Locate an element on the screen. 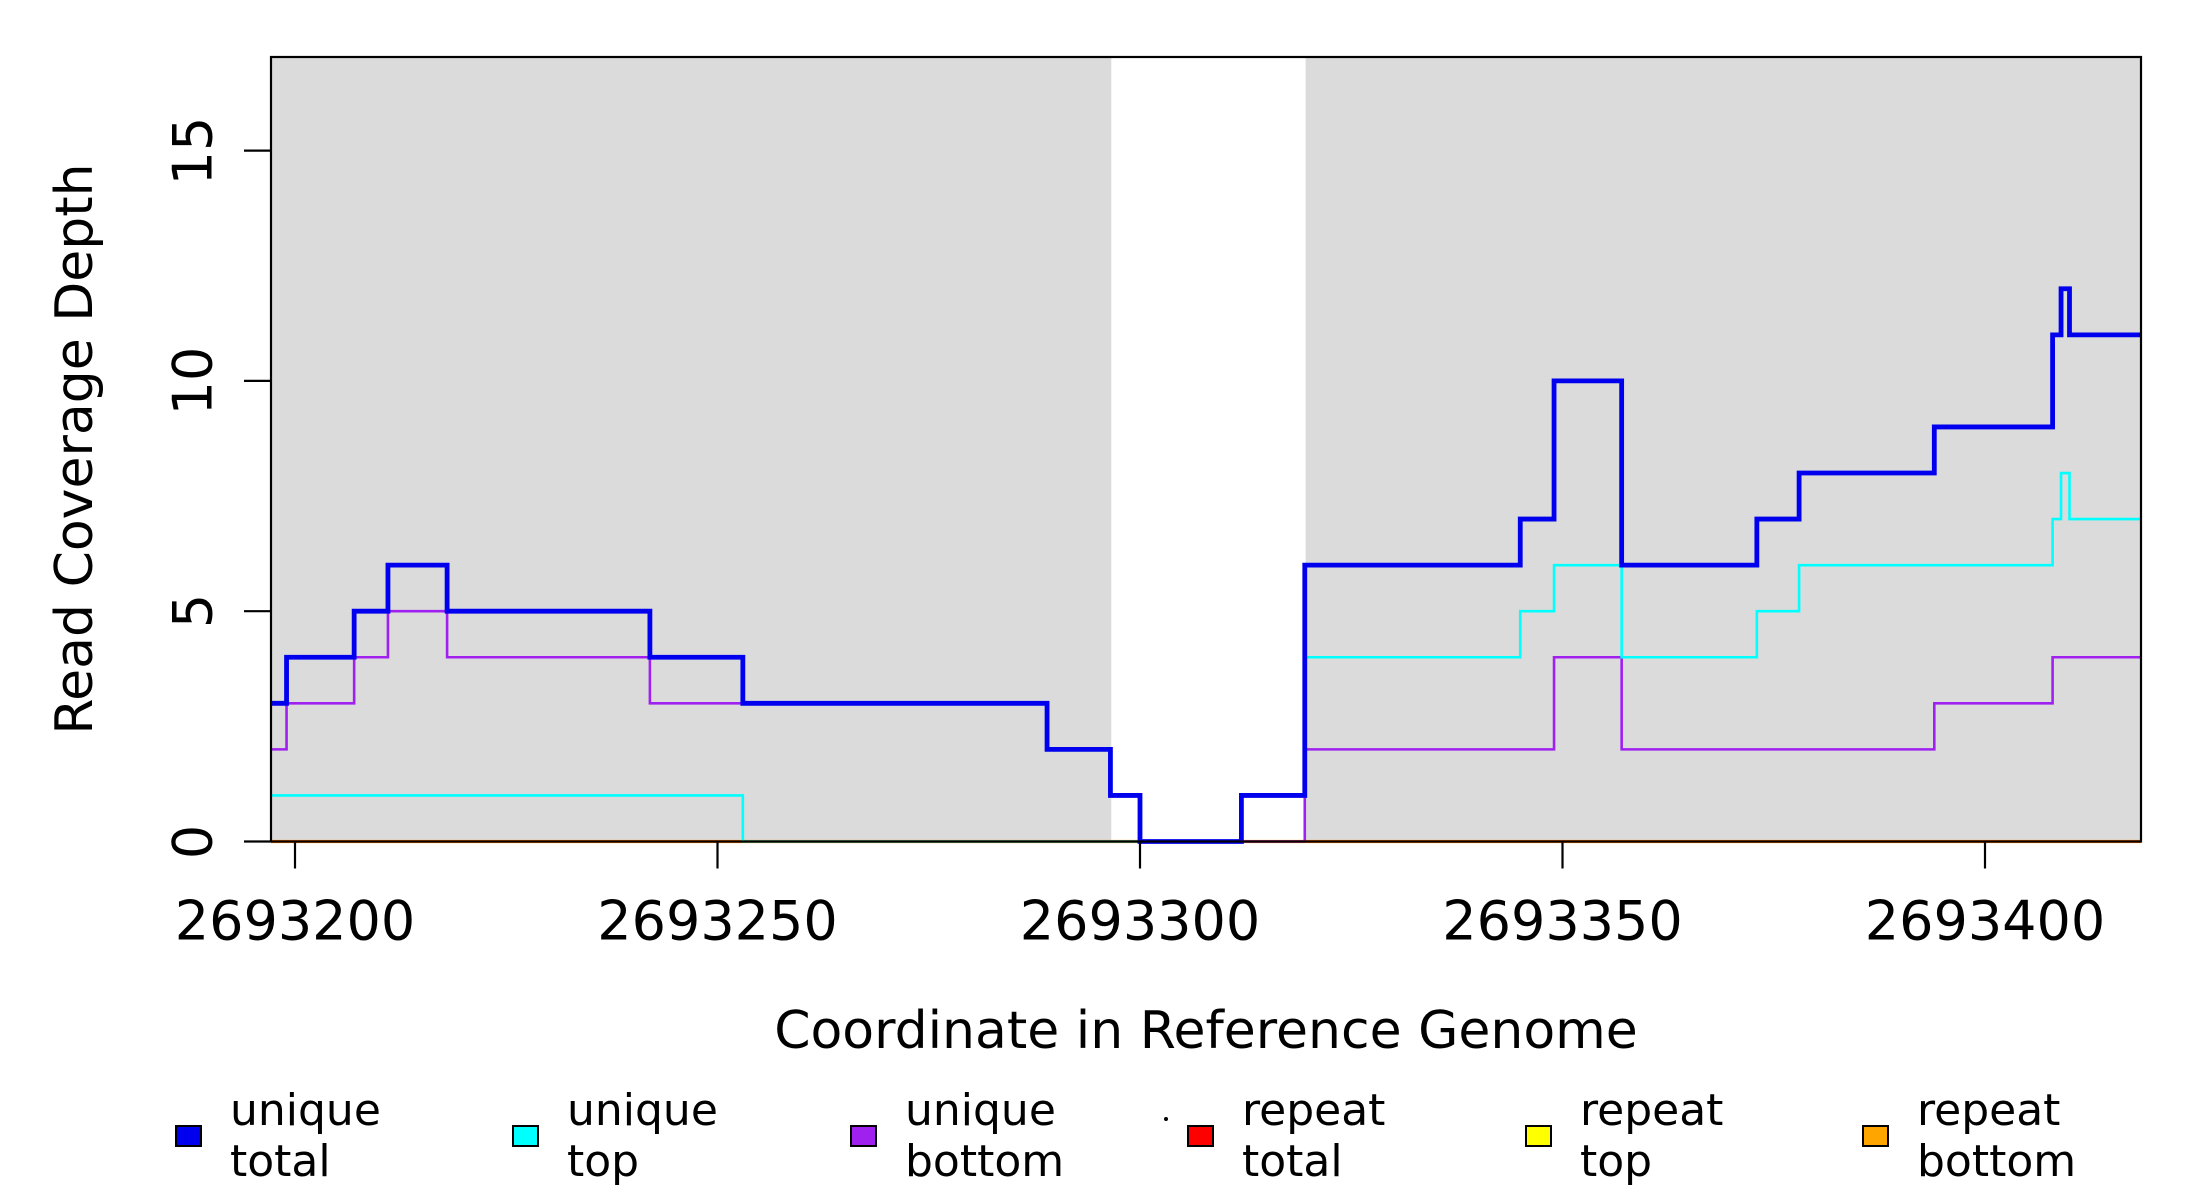 The height and width of the screenshot is (1200, 2200). y-tick-label: 15 is located at coordinates (193, 150).